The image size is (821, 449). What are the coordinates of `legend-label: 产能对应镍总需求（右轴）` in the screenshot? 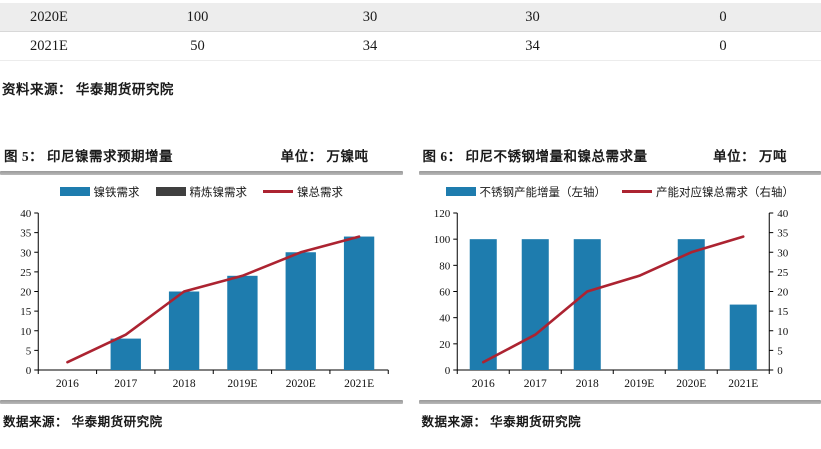 It's located at (725, 192).